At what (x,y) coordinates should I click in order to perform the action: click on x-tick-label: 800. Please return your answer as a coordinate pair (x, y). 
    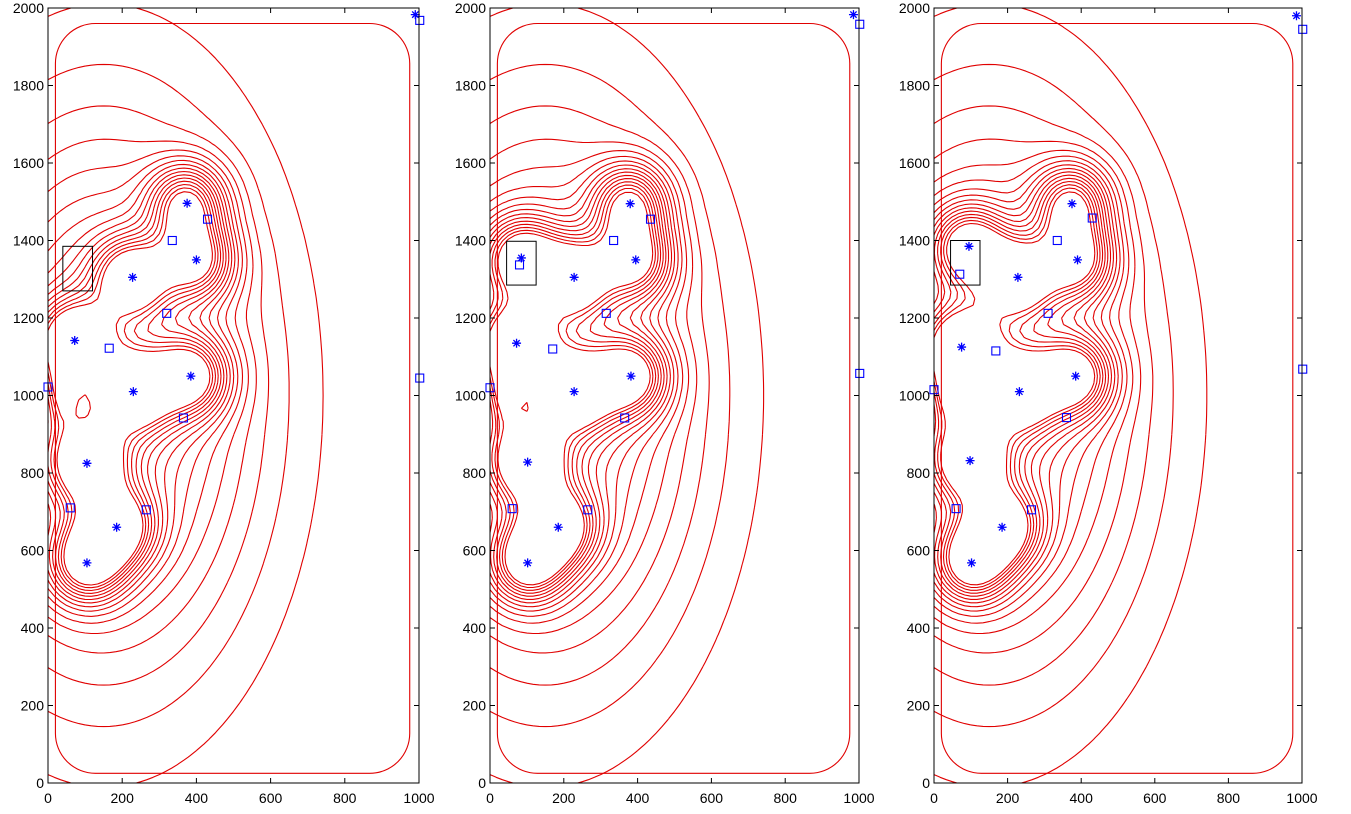
    Looking at the image, I should click on (786, 798).